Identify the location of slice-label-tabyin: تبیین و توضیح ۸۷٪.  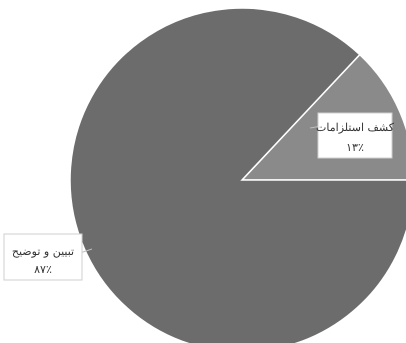
(48, 257).